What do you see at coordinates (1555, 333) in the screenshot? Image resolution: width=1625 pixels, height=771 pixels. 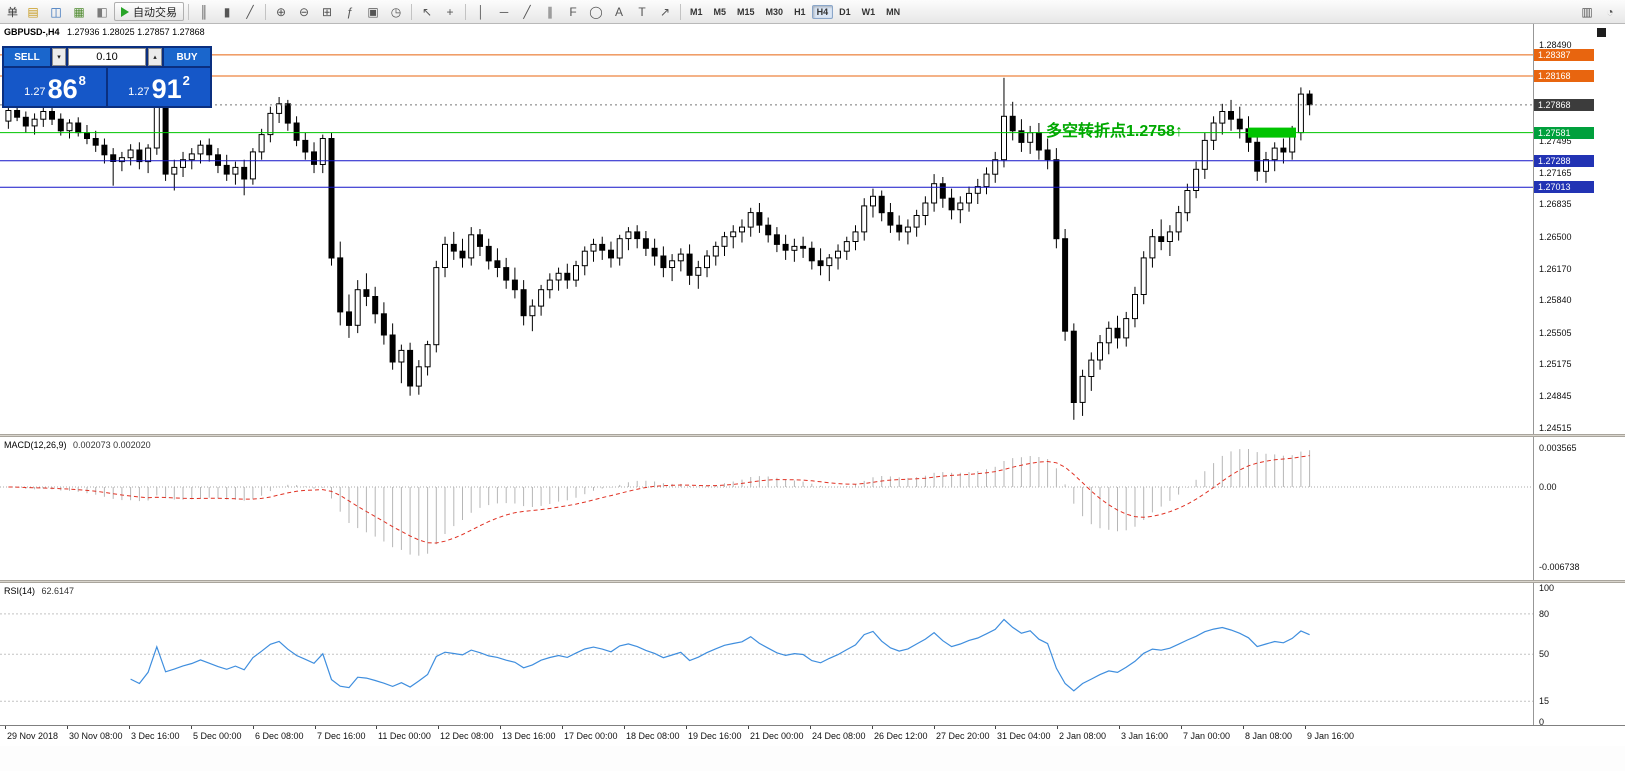 I see `price-tick: 1.25505` at bounding box center [1555, 333].